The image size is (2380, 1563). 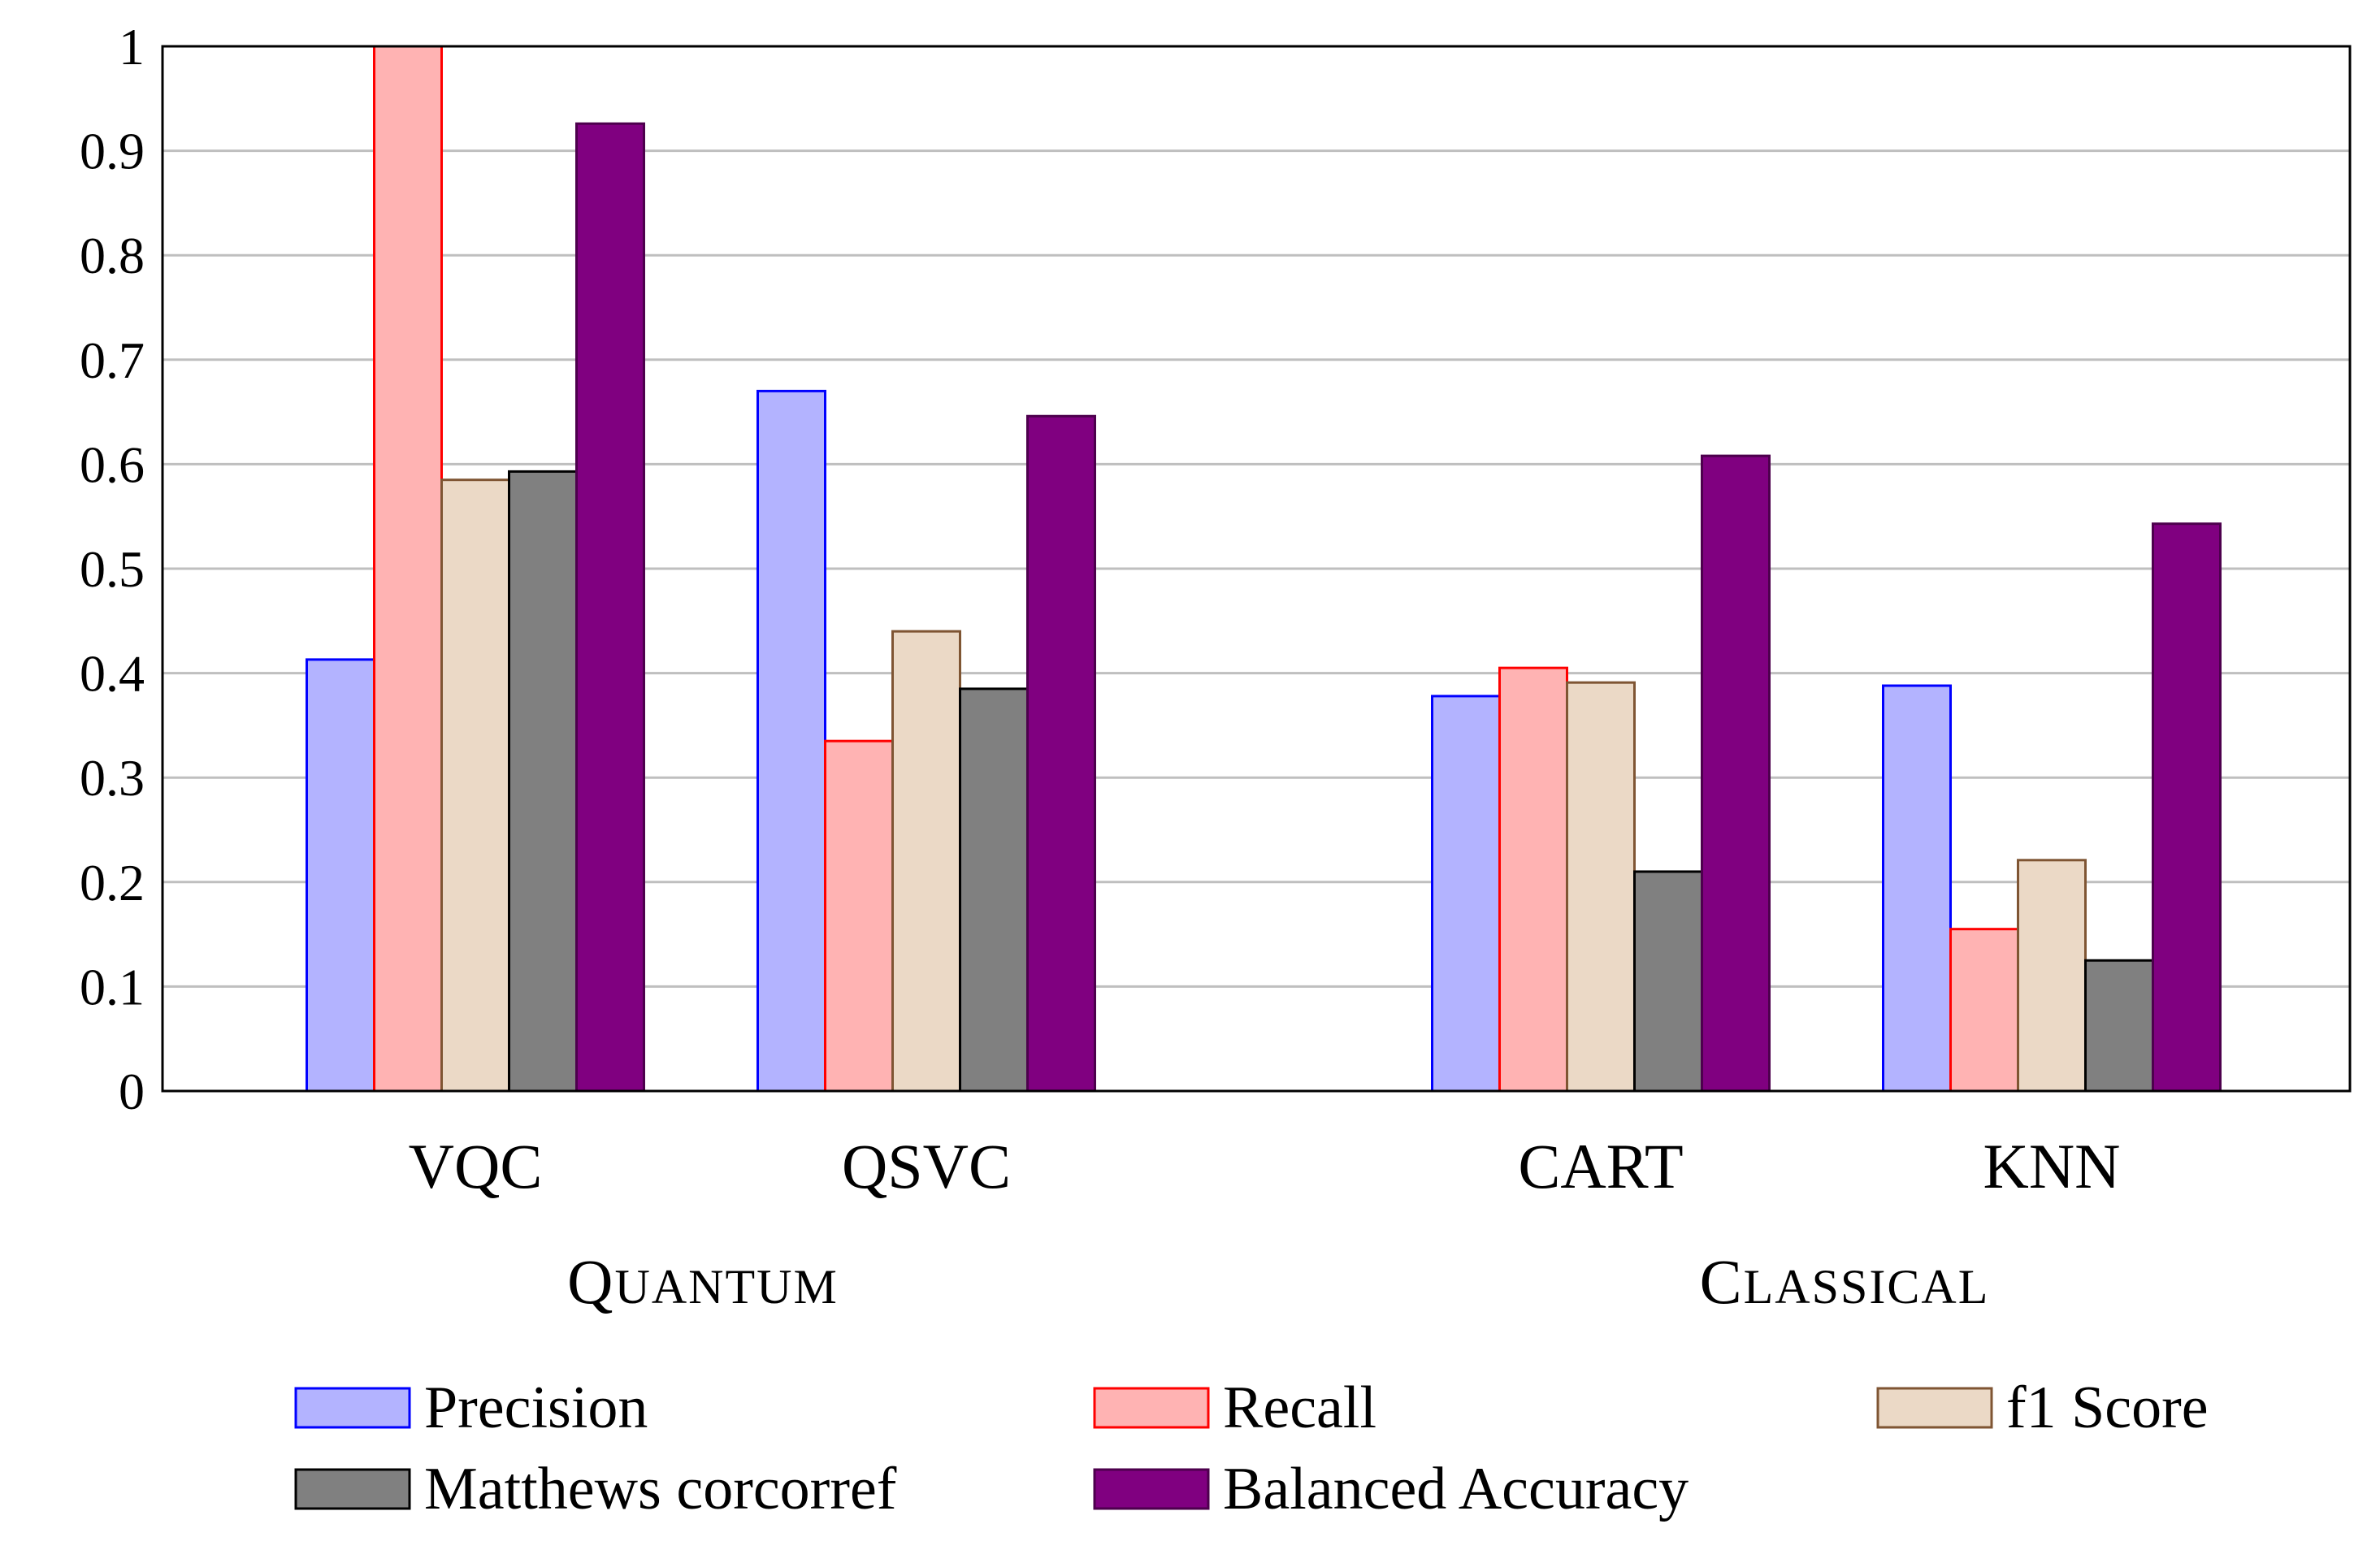 I want to click on legend-item-f1-score: f1 Score, so click(x=2042, y=1408).